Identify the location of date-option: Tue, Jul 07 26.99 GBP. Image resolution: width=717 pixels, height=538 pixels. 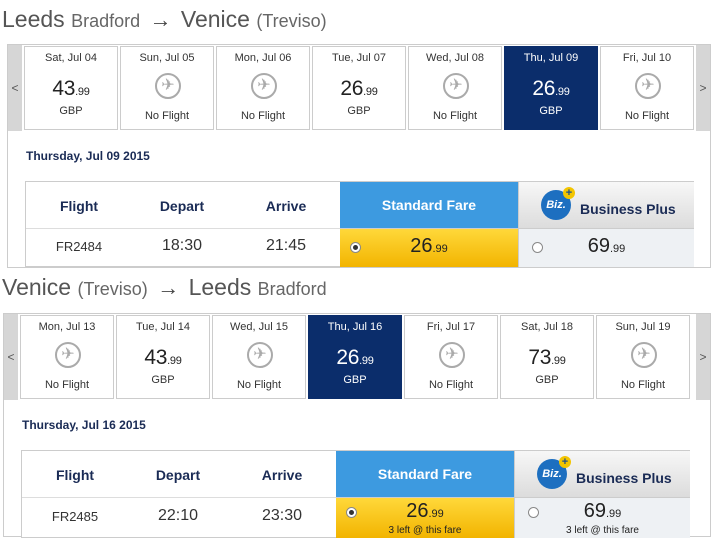
(359, 88).